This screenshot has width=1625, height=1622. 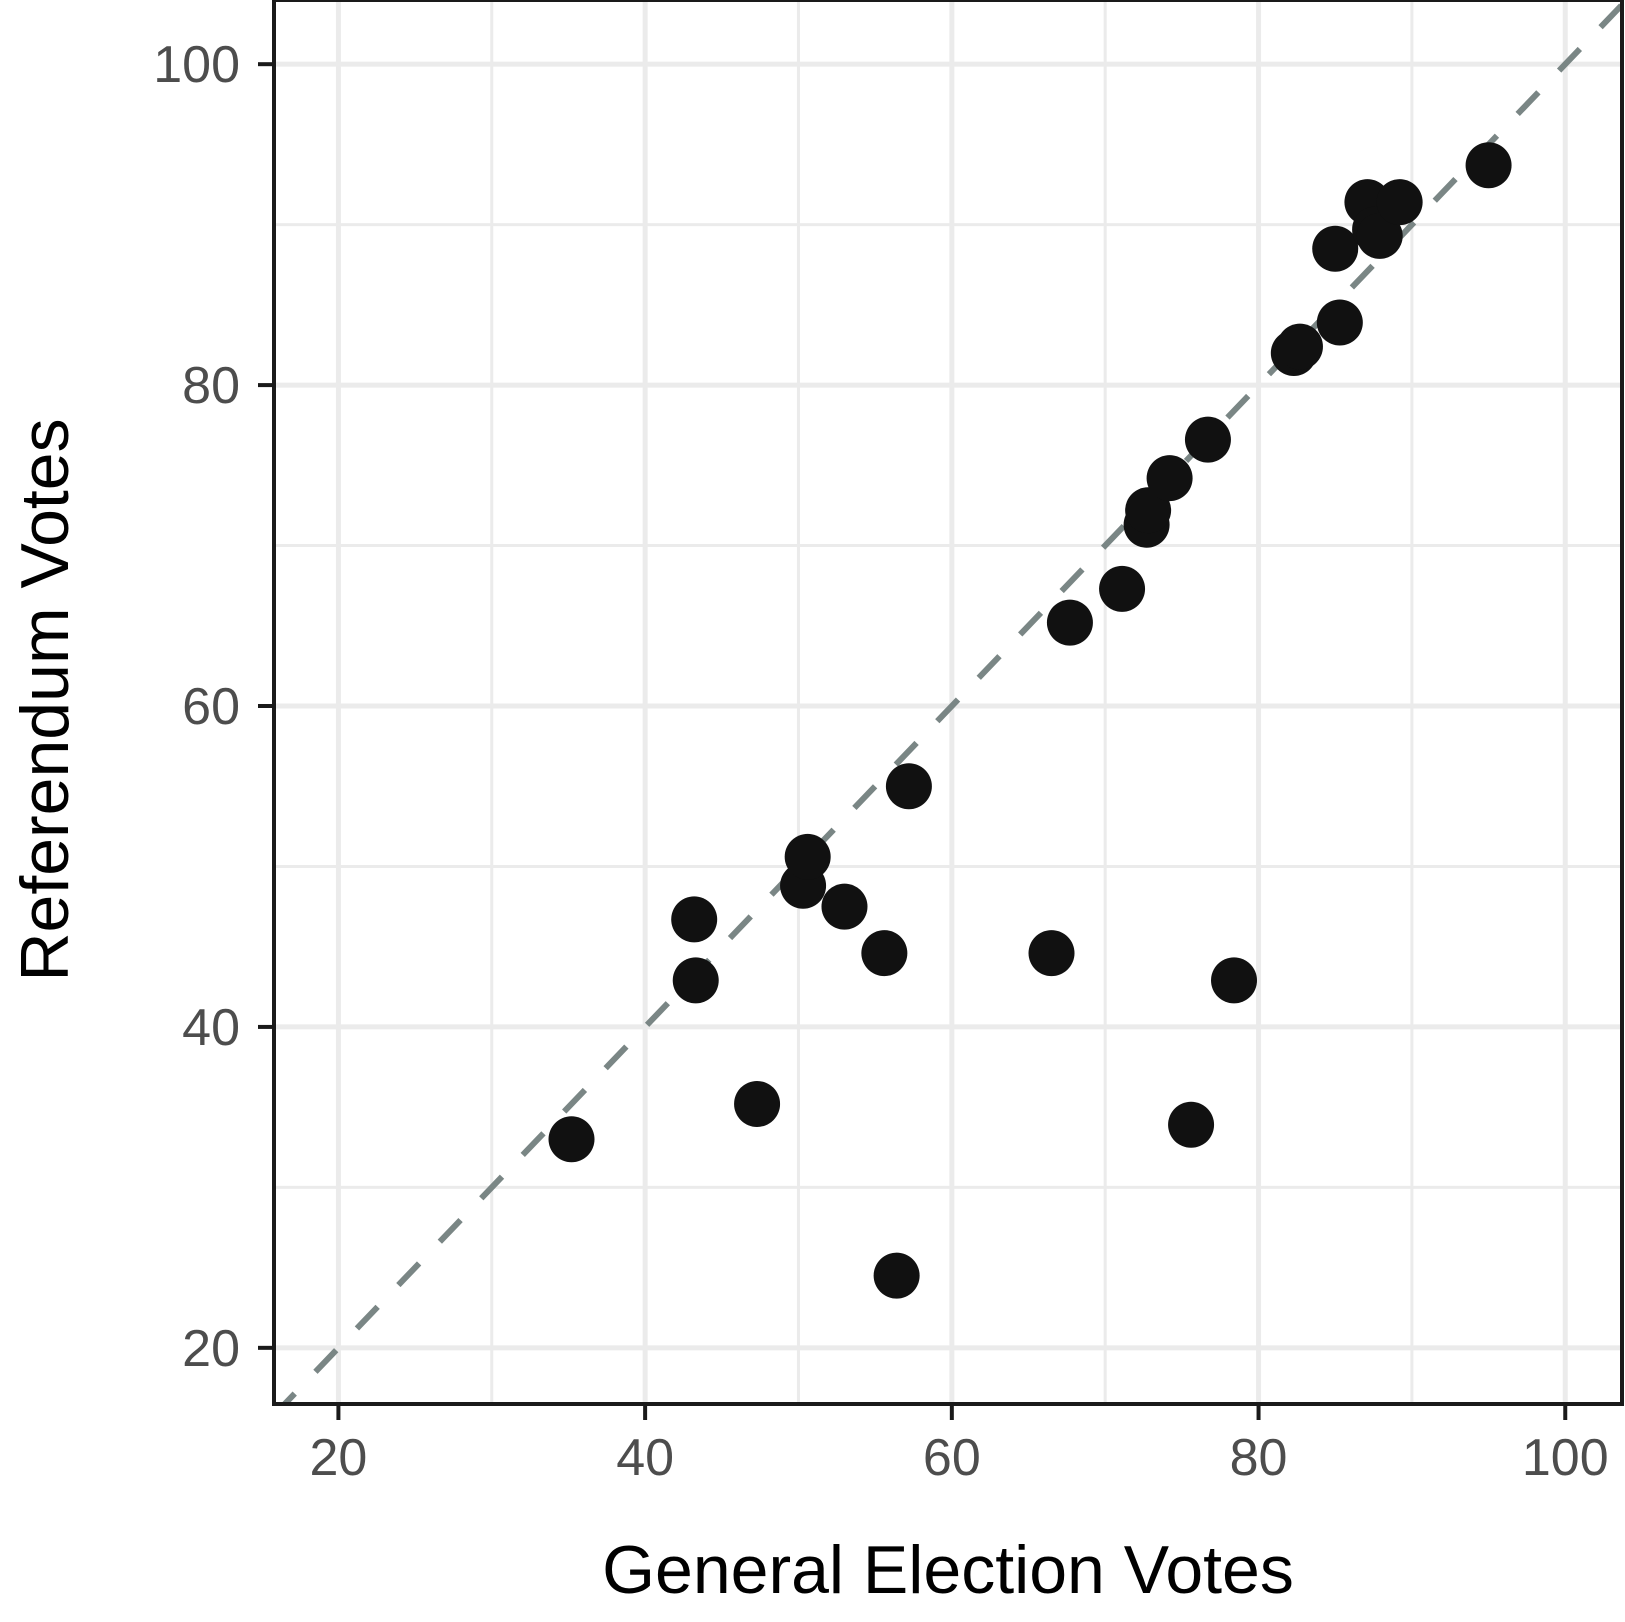 I want to click on y-axis: 20 40 60 80 100, so click(x=213, y=707).